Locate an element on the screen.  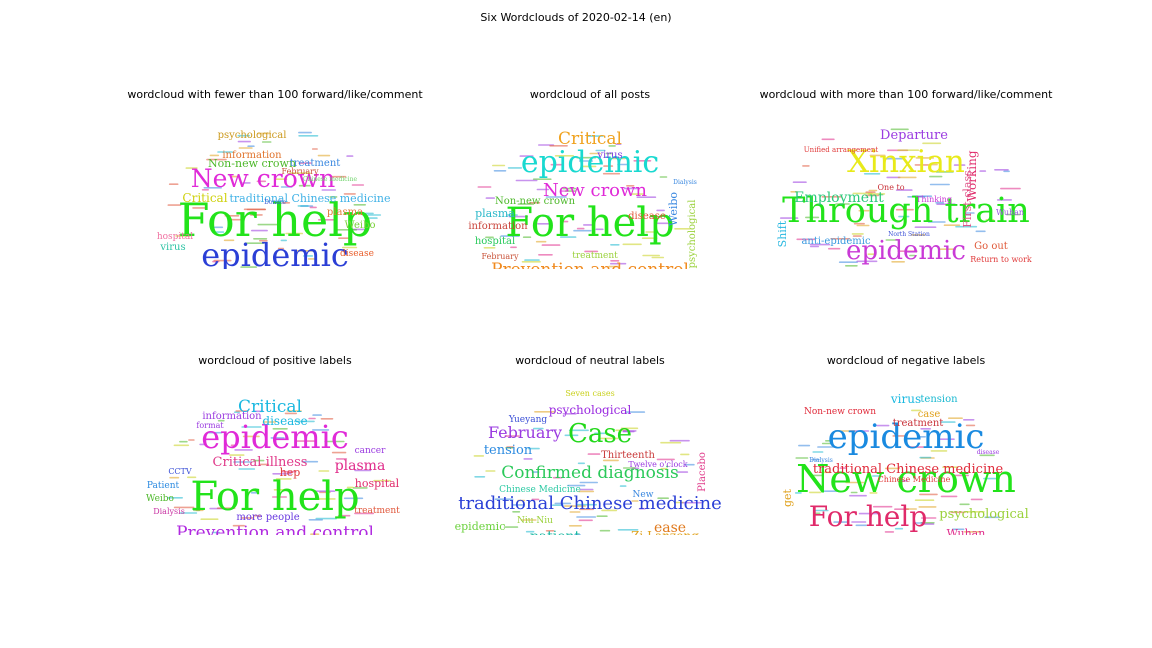
cloud-word: Patient is located at coordinates (163, 486).